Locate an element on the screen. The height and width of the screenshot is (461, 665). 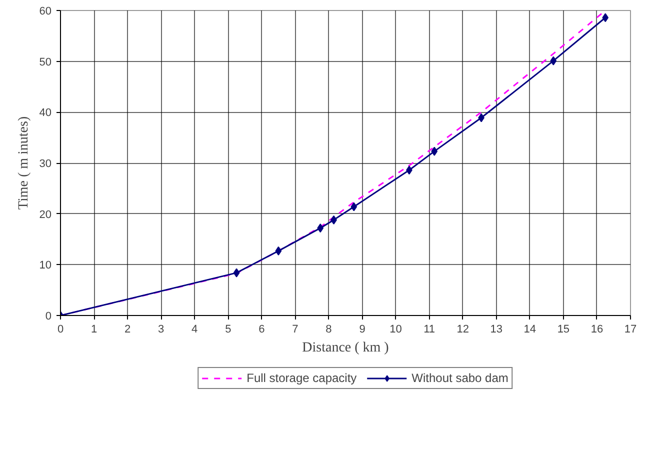
x-tick-label: 6 is located at coordinates (261, 330).